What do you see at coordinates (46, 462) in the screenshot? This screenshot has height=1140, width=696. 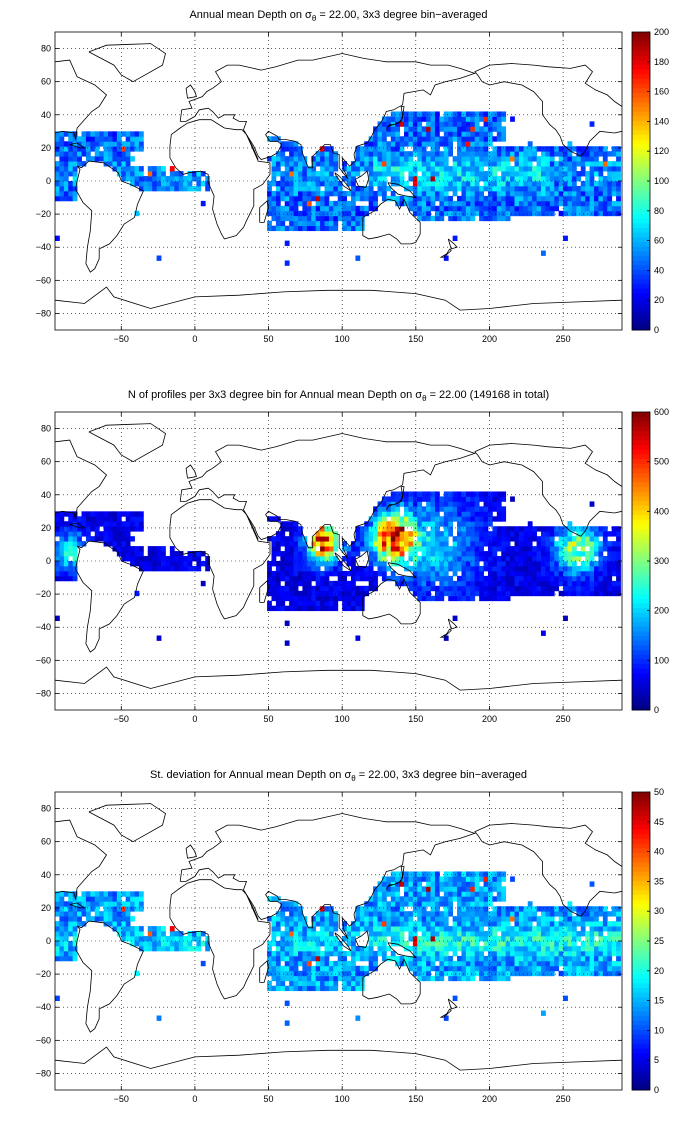 I see `y-tick-label: 60` at bounding box center [46, 462].